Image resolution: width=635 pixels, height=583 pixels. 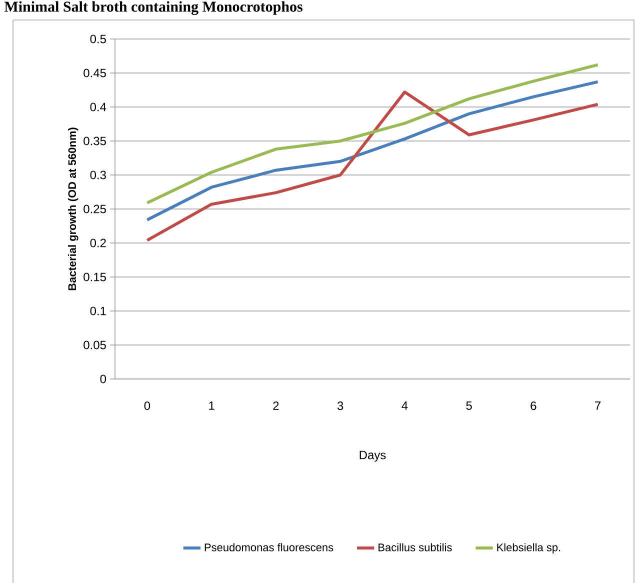 What do you see at coordinates (340, 406) in the screenshot?
I see `x-tick-label: 3` at bounding box center [340, 406].